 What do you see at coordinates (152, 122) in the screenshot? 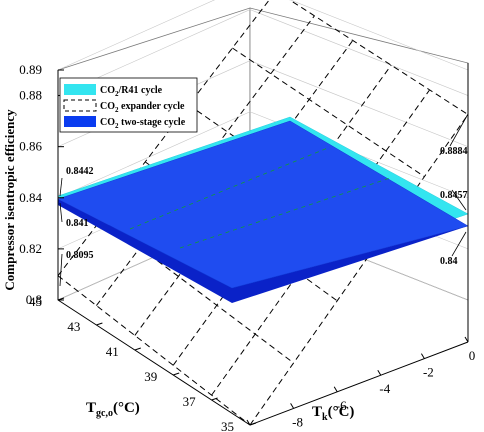
I see `legend-label-two-stage-post: two-stage cycle` at bounding box center [152, 122].